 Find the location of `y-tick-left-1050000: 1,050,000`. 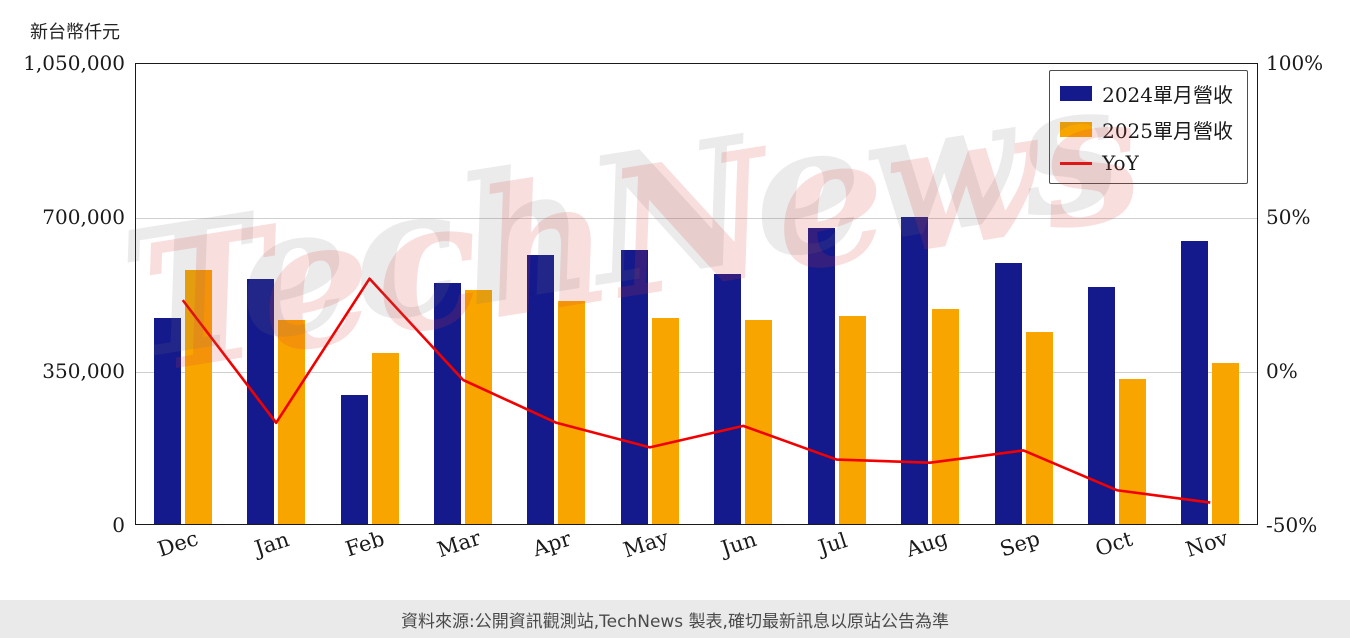

y-tick-left-1050000: 1,050,000 is located at coordinates (74, 63).